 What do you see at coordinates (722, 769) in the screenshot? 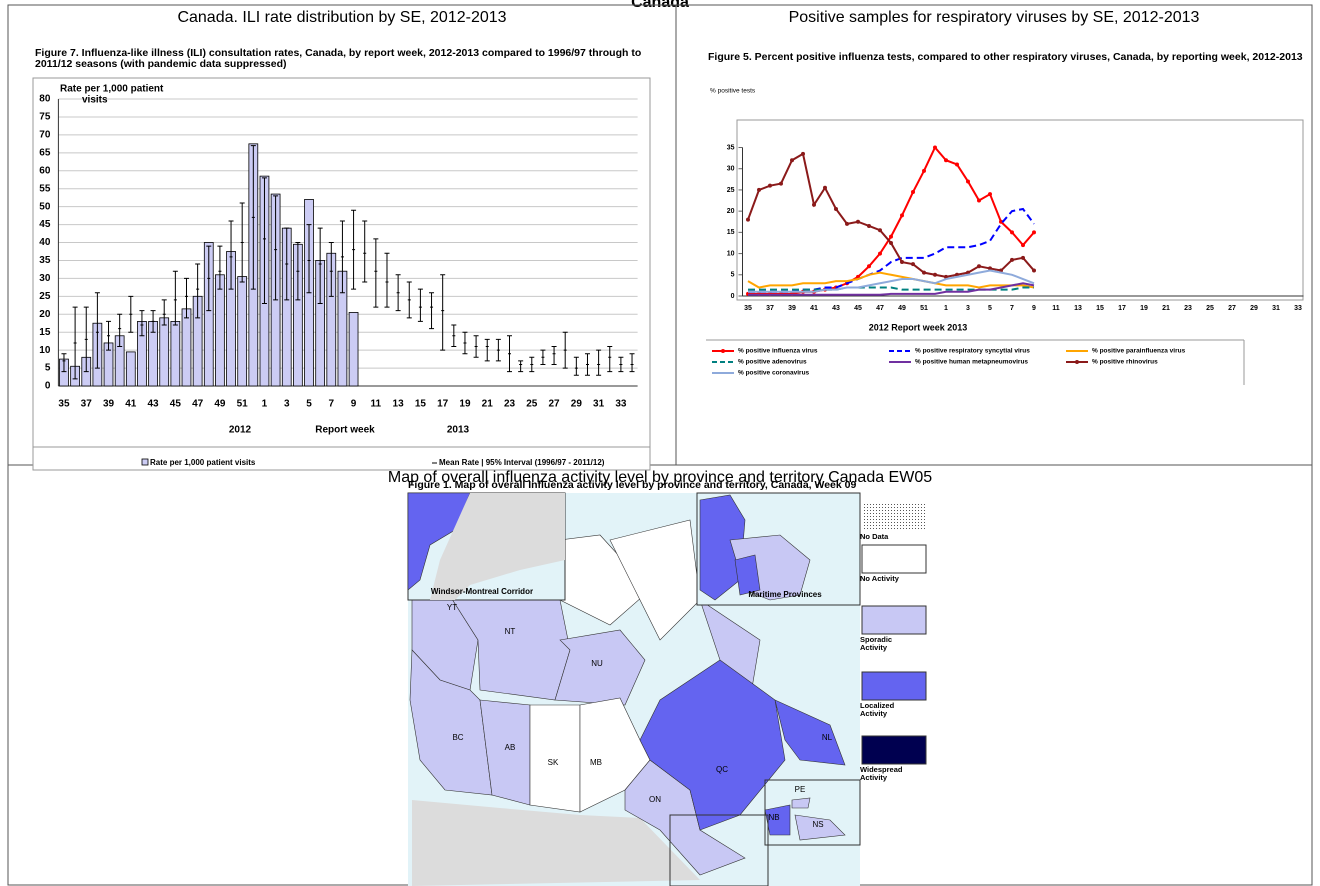
I see `region-label: QC` at bounding box center [722, 769].